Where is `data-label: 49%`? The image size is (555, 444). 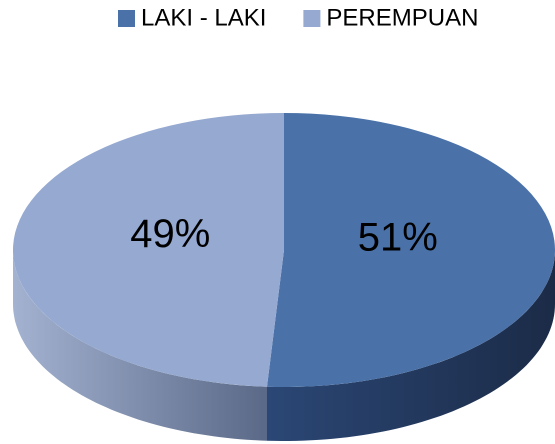
data-label: 49% is located at coordinates (170, 234).